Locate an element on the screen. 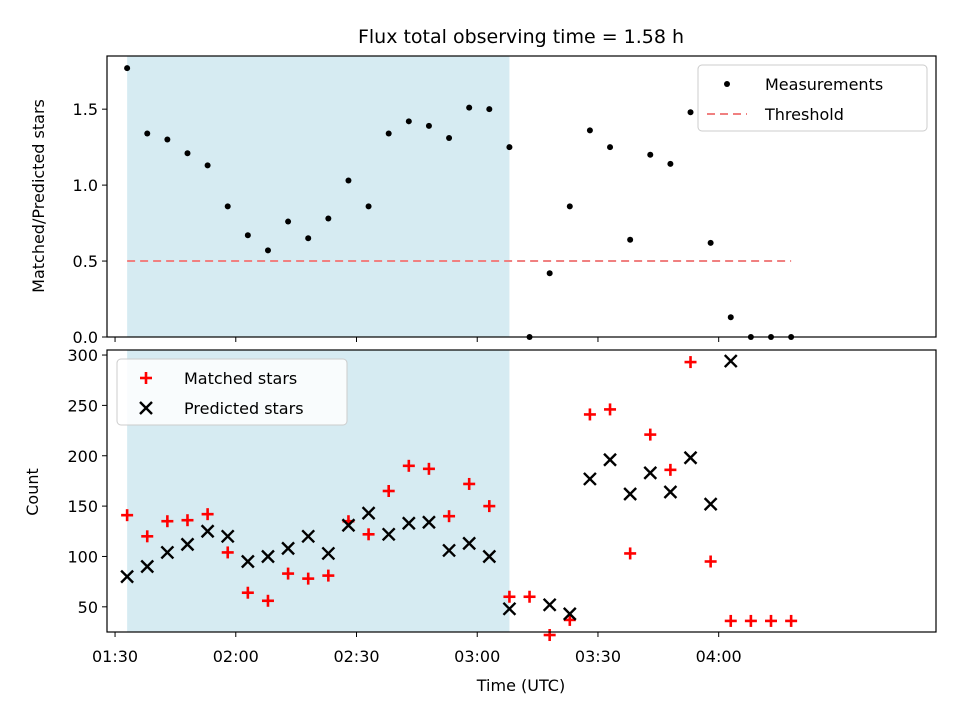  legend-label: Matched stars is located at coordinates (240, 378).